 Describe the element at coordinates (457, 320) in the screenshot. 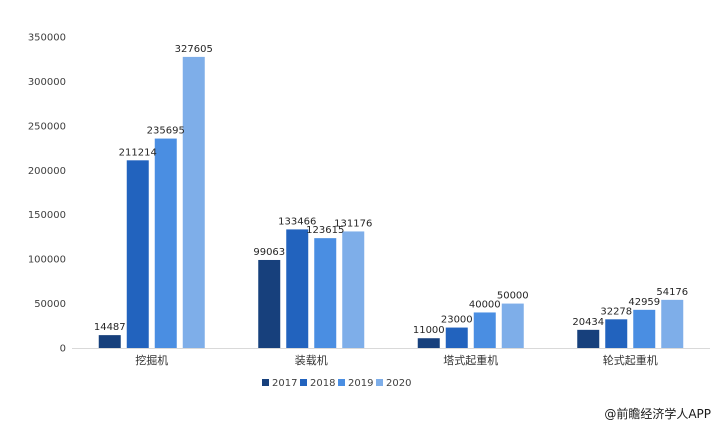

I see `data-label: 23000` at that location.